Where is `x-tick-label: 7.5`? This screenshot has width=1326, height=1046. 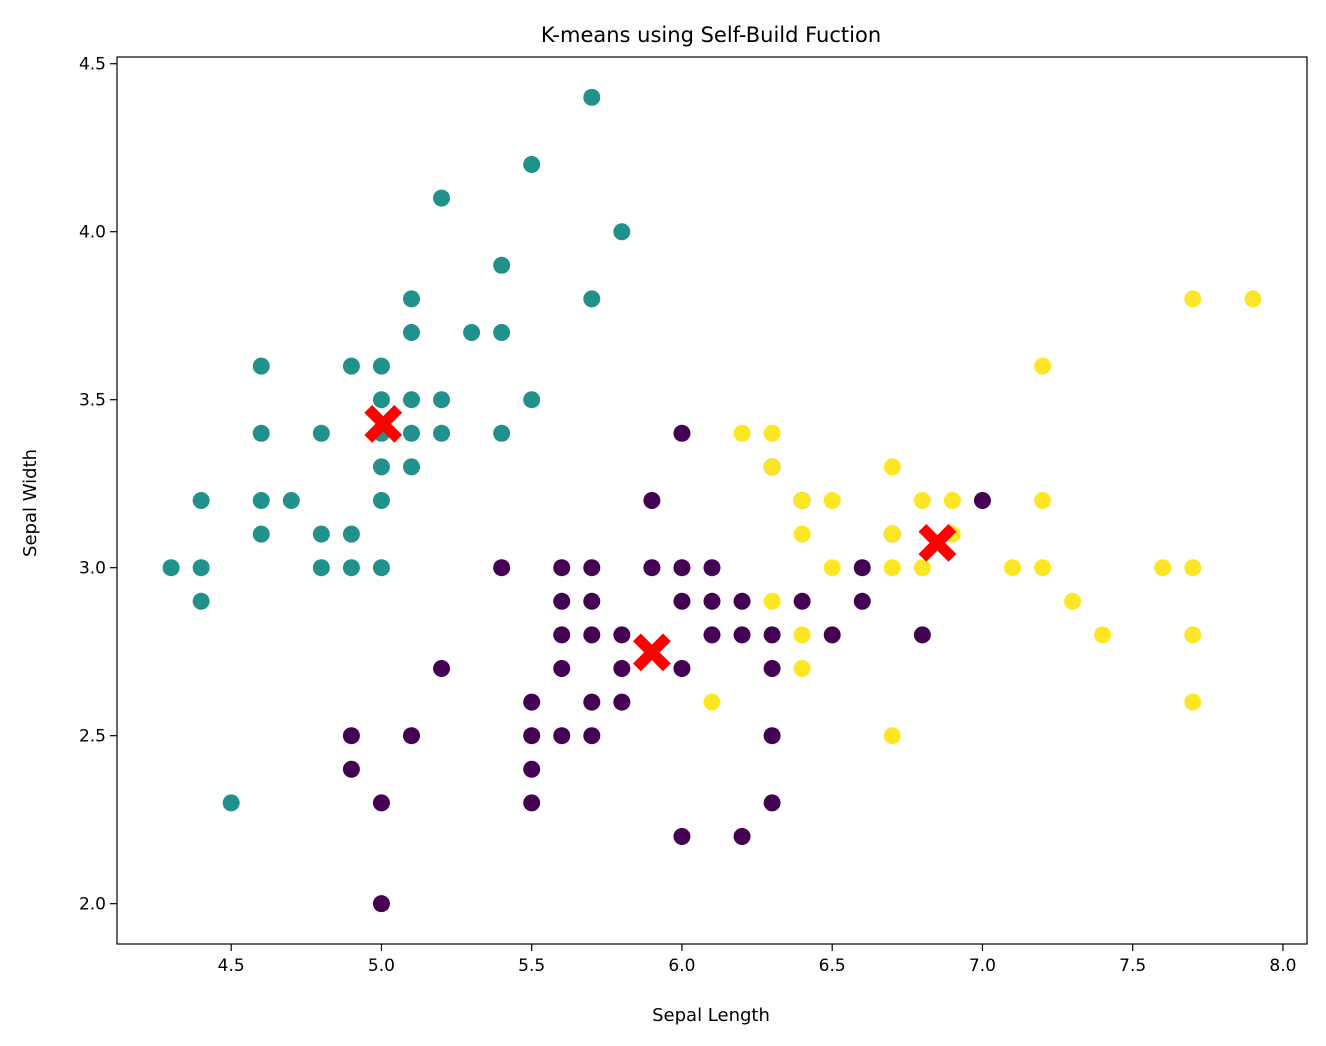 x-tick-label: 7.5 is located at coordinates (1132, 966).